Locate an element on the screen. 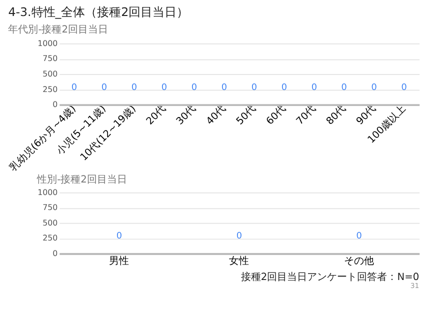 The width and height of the screenshot is (427, 320). chart-title: 4-3.特性_全体（接種2回目当日） is located at coordinates (98, 11).